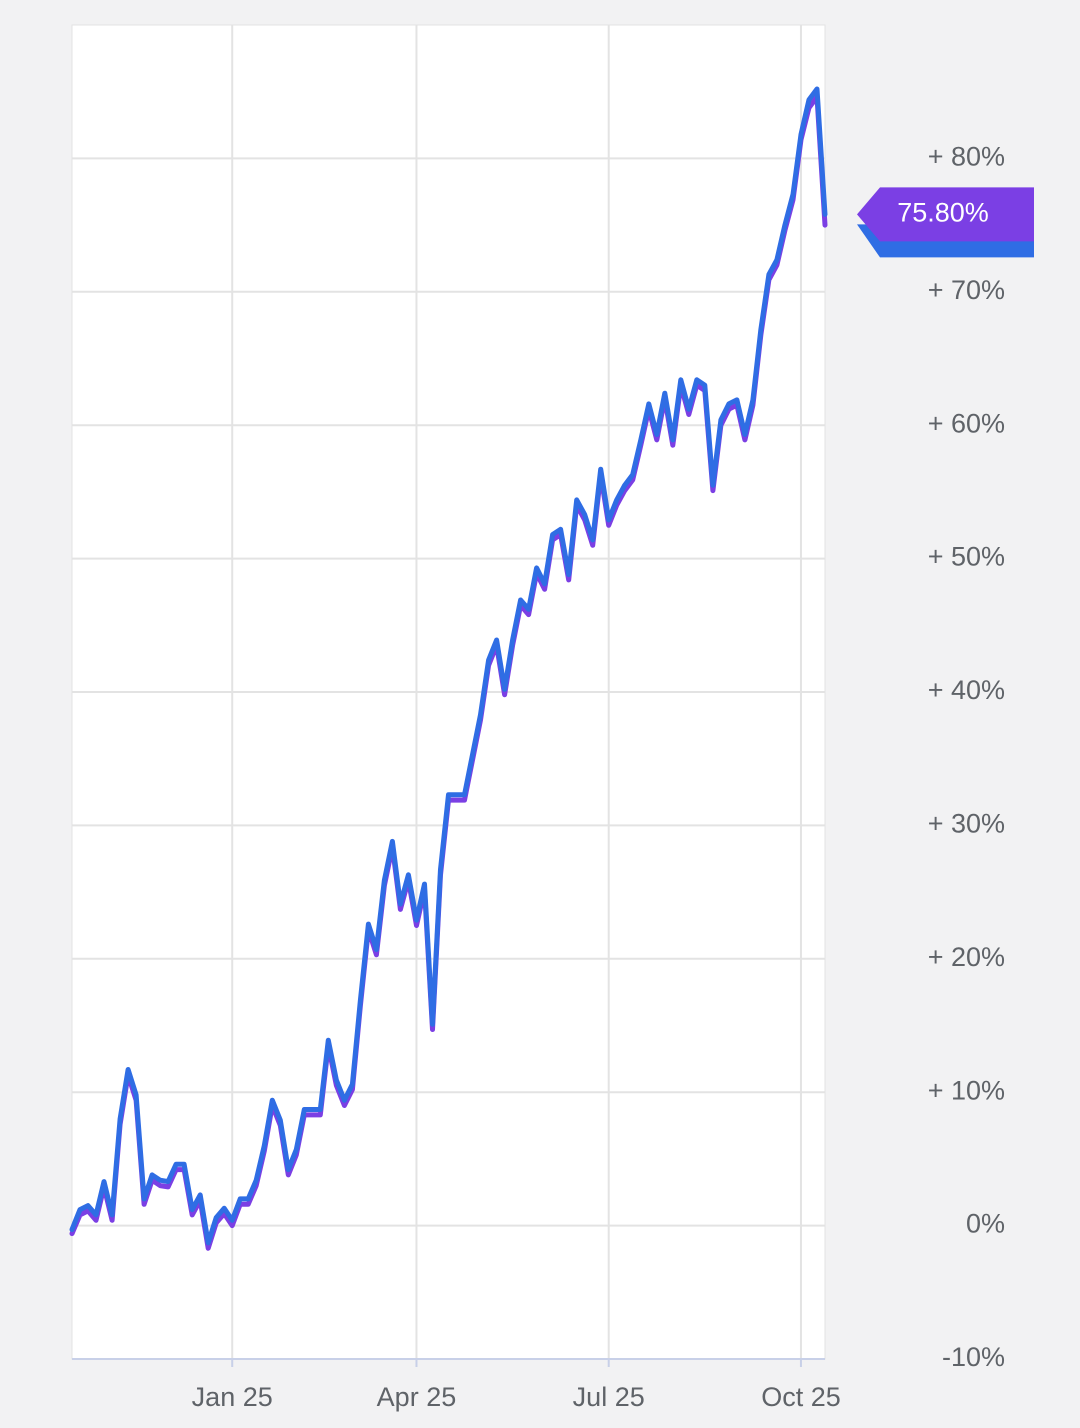  I want to click on value-tag, so click(945, 214).